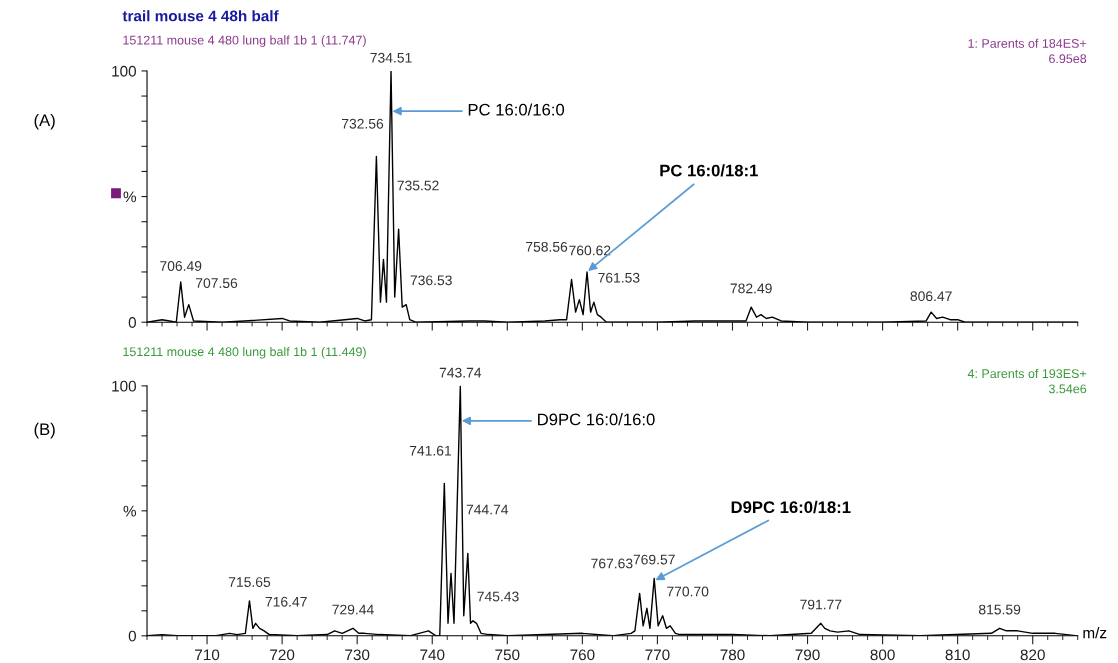 The height and width of the screenshot is (663, 1118). What do you see at coordinates (1027, 373) in the screenshot?
I see `text: 4: Parents of 193ES+` at bounding box center [1027, 373].